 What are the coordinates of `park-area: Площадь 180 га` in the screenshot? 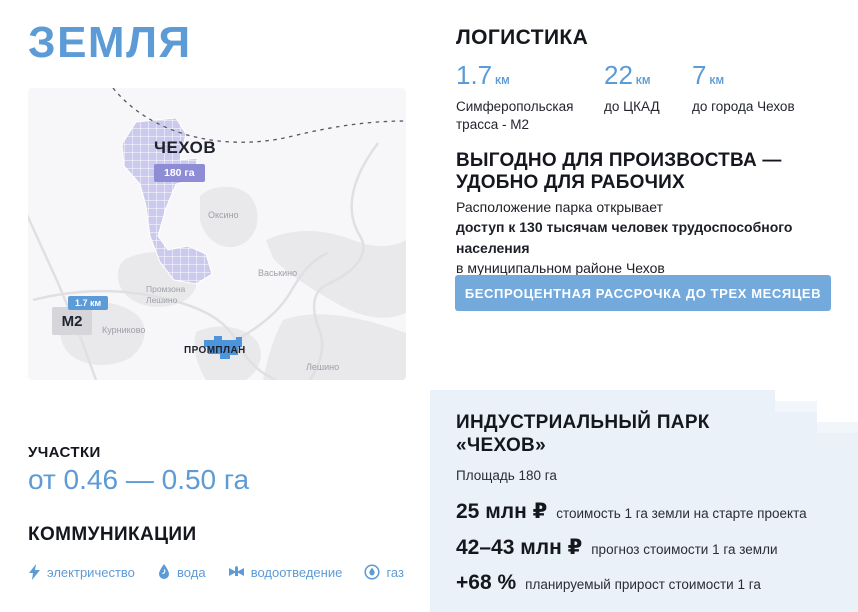 It's located at (506, 475).